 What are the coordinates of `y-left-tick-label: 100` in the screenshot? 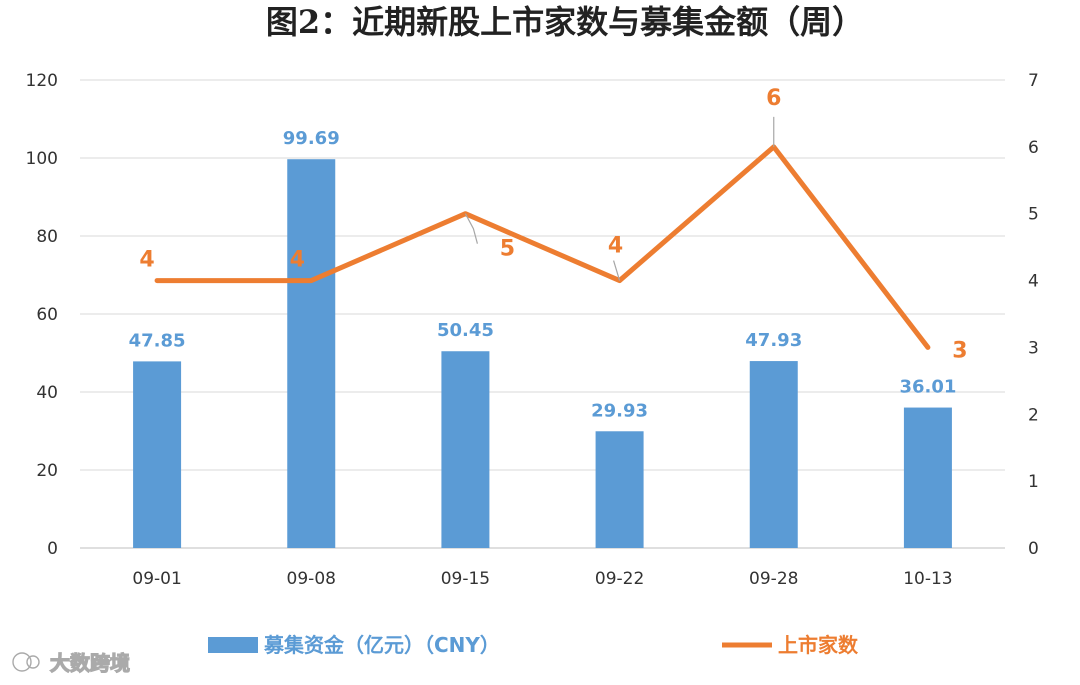 It's located at (42, 159).